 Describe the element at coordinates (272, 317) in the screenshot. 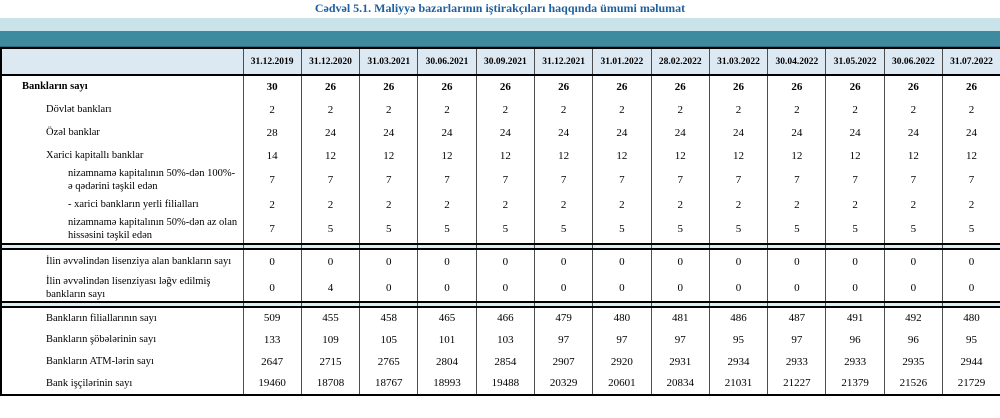

I see `value-cell: 509` at that location.